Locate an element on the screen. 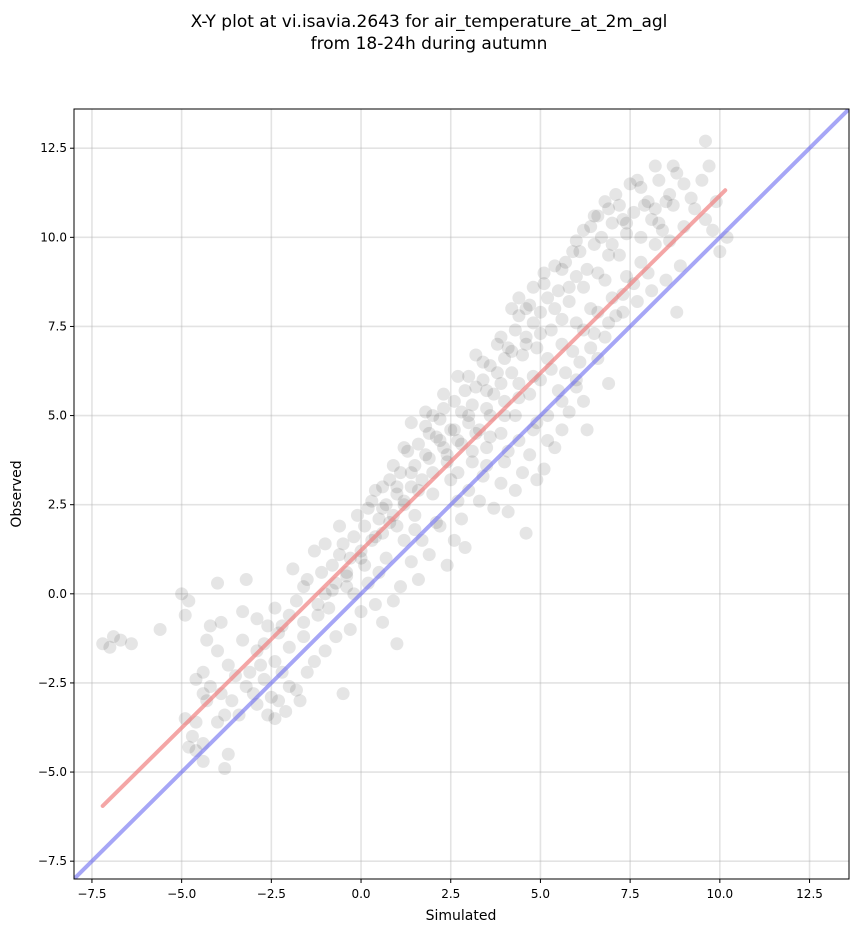 This screenshot has width=858, height=934. x-tick-label: 7.5 is located at coordinates (630, 894).